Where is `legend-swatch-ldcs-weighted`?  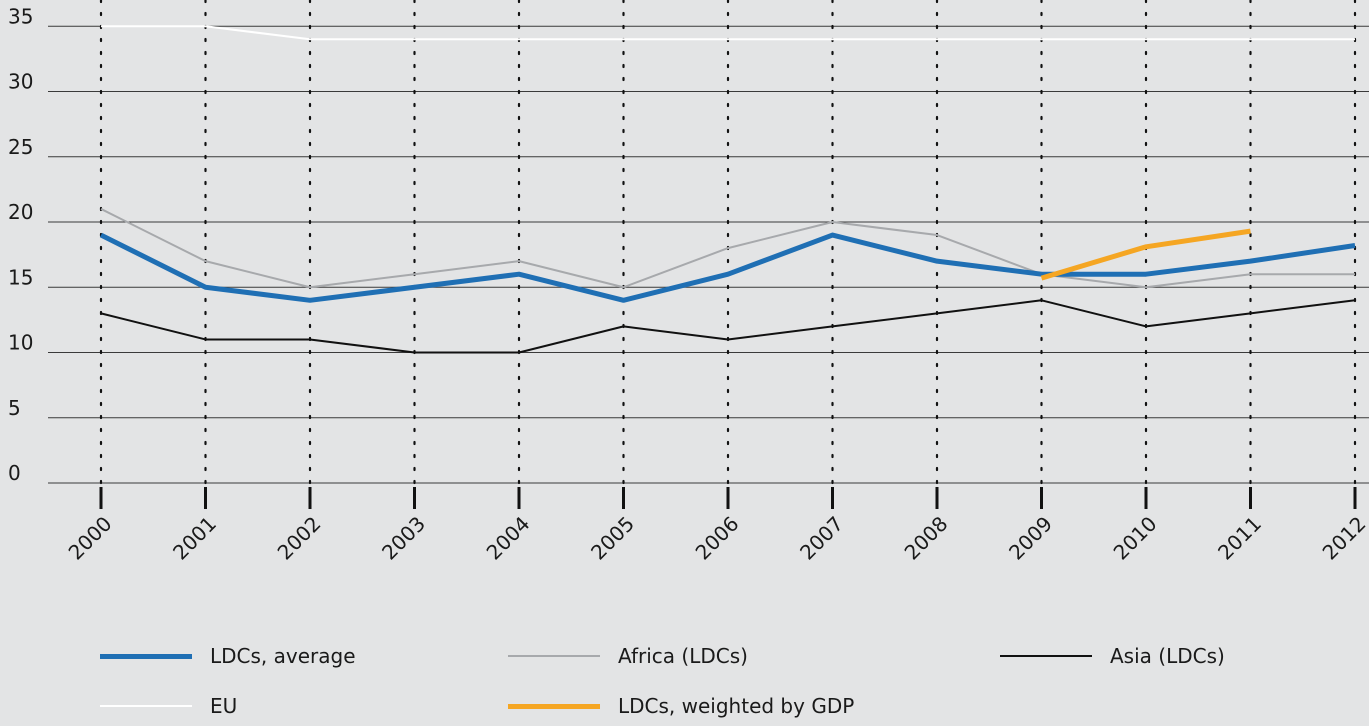
legend-swatch-ldcs-weighted is located at coordinates (554, 706).